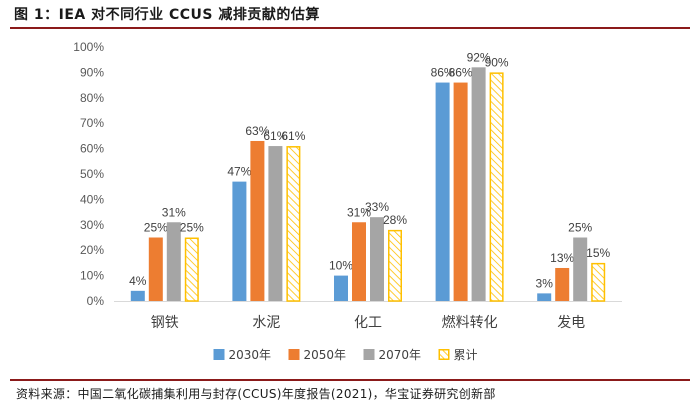  Describe the element at coordinates (138, 281) in the screenshot. I see `data-label: 4%` at that location.